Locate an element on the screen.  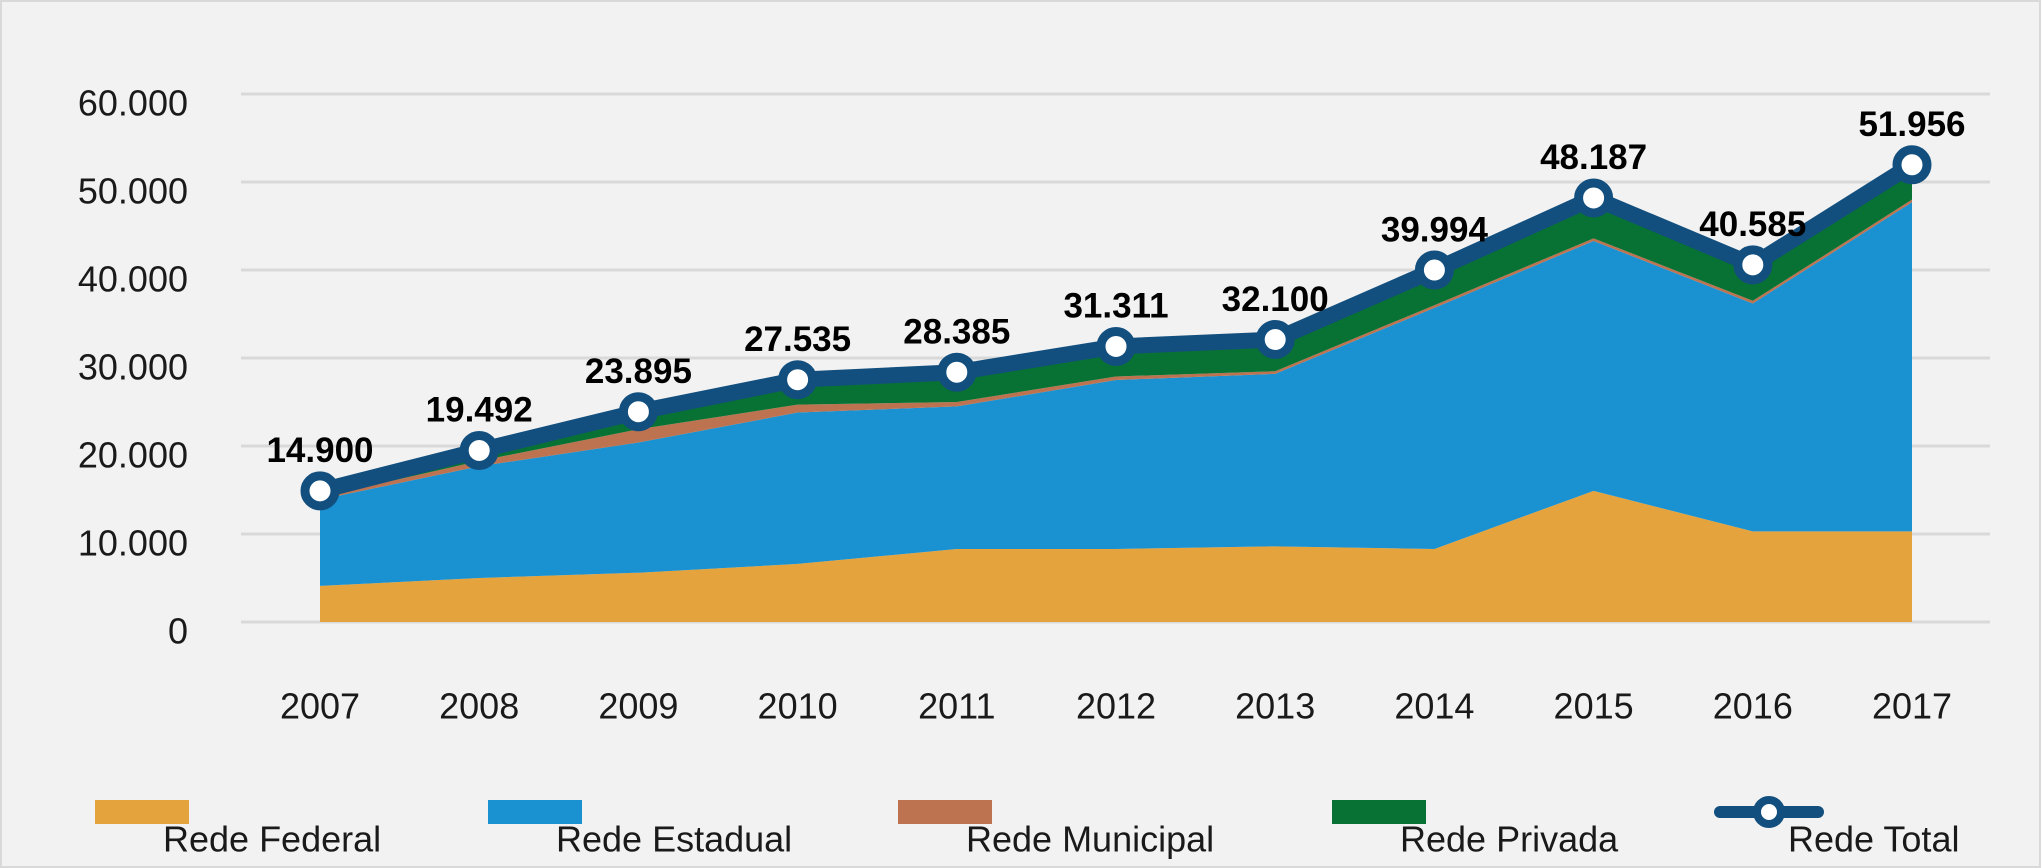
value-label: 40.585 is located at coordinates (1752, 224).